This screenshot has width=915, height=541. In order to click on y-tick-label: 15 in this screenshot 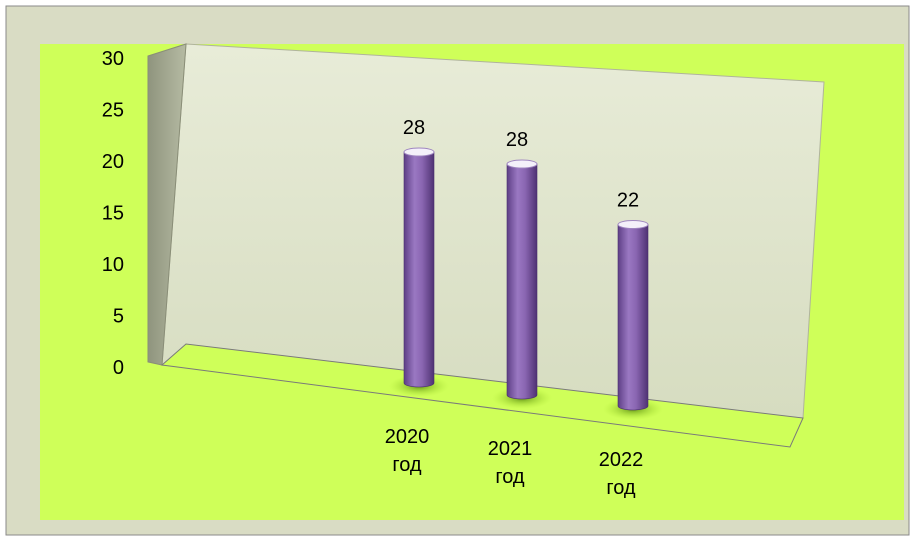, I will do `click(113, 214)`.